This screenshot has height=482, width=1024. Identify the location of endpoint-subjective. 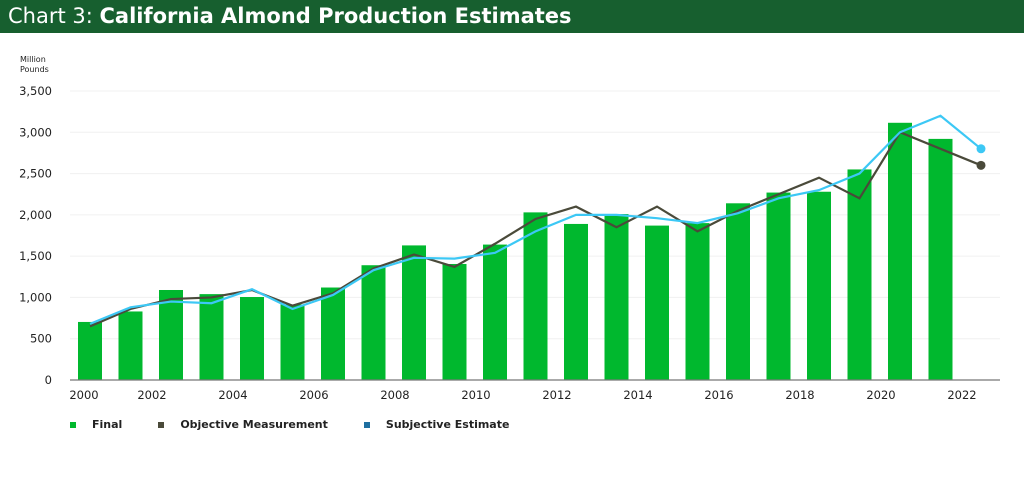
(981, 149).